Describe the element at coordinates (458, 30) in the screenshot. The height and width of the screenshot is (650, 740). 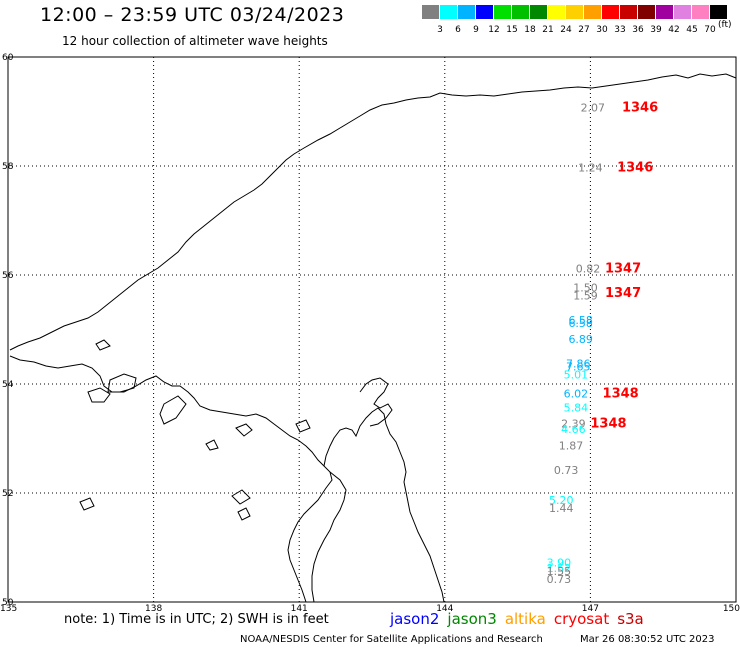
I see `colorbar-label: 6` at that location.